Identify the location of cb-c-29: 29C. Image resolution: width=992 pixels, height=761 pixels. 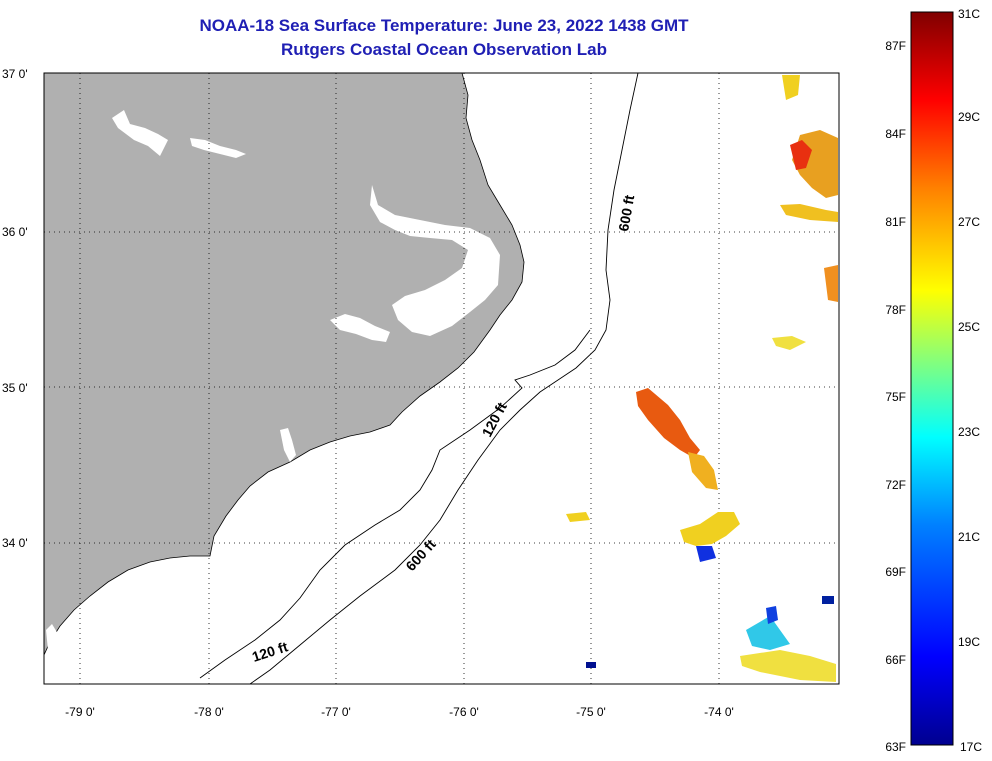
(969, 117).